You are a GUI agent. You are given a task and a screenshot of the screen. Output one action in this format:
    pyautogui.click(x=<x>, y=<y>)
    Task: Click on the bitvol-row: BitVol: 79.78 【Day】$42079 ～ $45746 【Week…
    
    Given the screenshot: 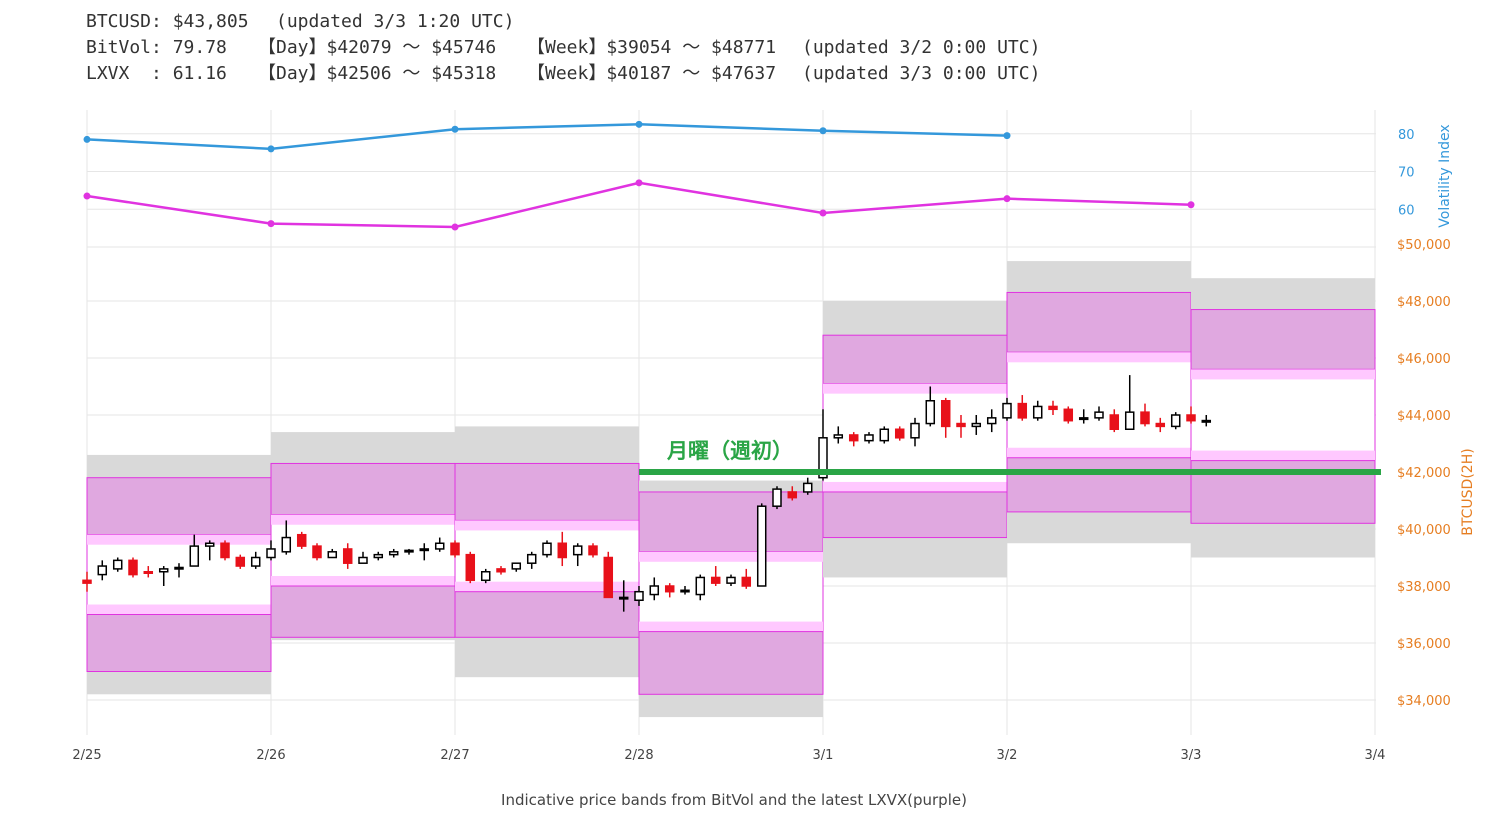 What is the action you would take?
    pyautogui.click(x=563, y=48)
    